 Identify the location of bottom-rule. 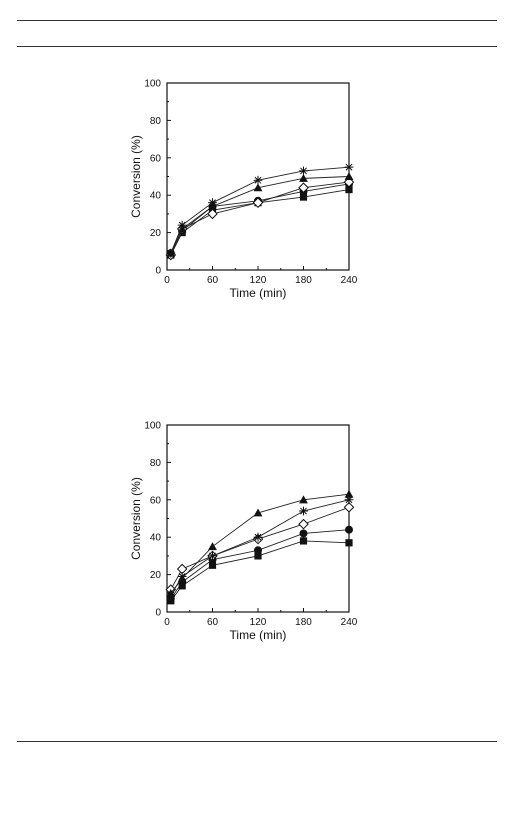
(257, 741).